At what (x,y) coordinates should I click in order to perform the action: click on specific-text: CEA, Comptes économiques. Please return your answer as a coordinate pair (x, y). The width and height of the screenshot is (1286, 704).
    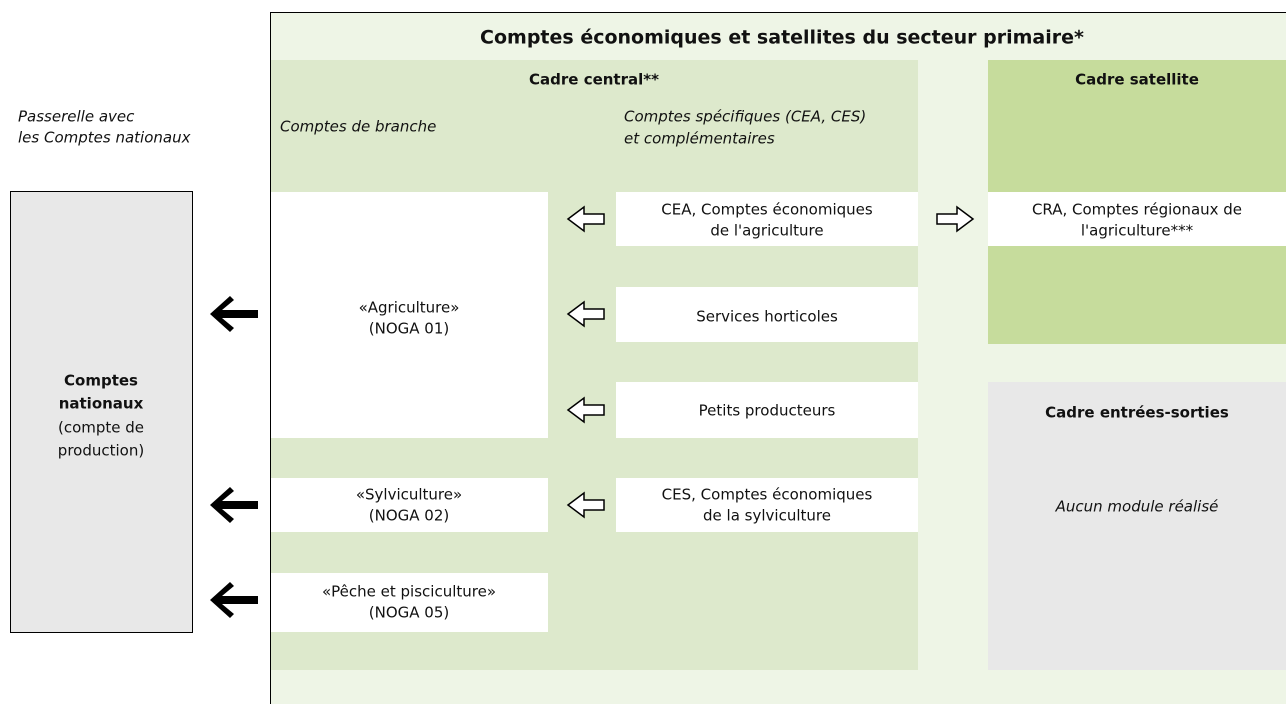
    Looking at the image, I should click on (767, 210).